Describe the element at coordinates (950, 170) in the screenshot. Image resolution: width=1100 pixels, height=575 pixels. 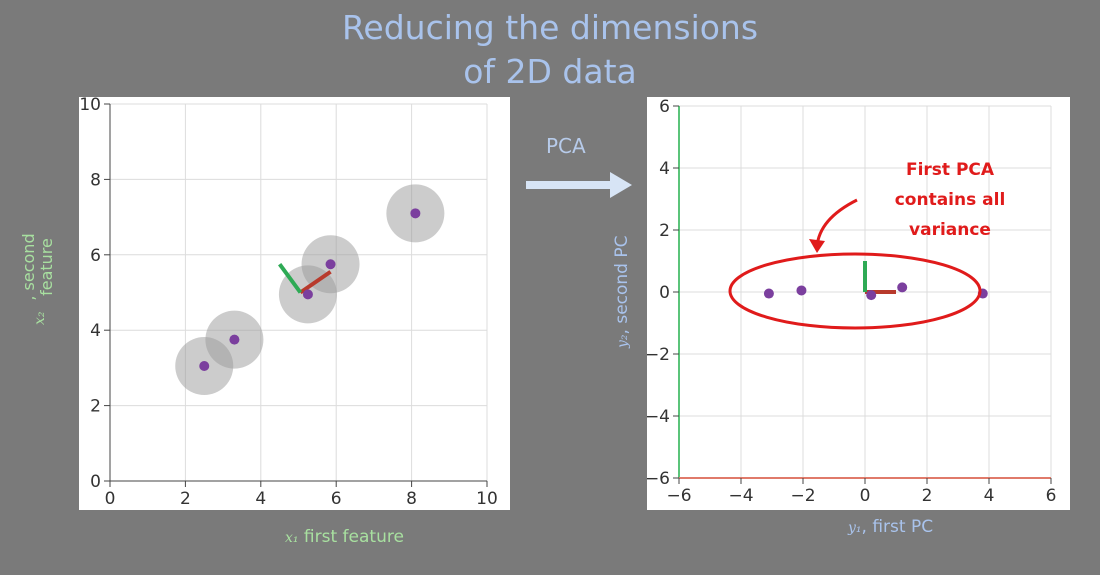
I see `annotation-line-1: First PCA` at that location.